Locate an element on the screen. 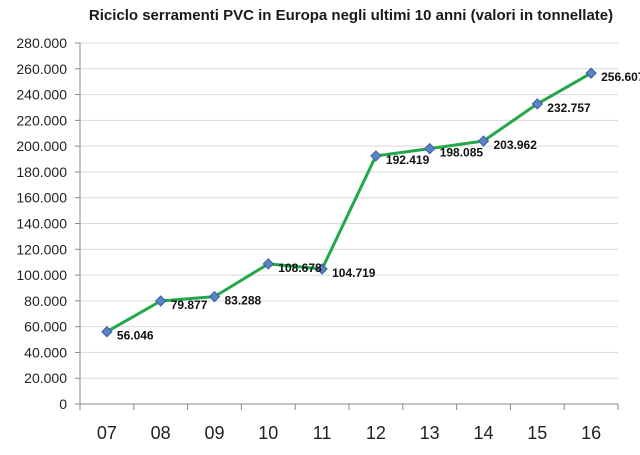  y-tick-label: 40.000 is located at coordinates (45, 352).